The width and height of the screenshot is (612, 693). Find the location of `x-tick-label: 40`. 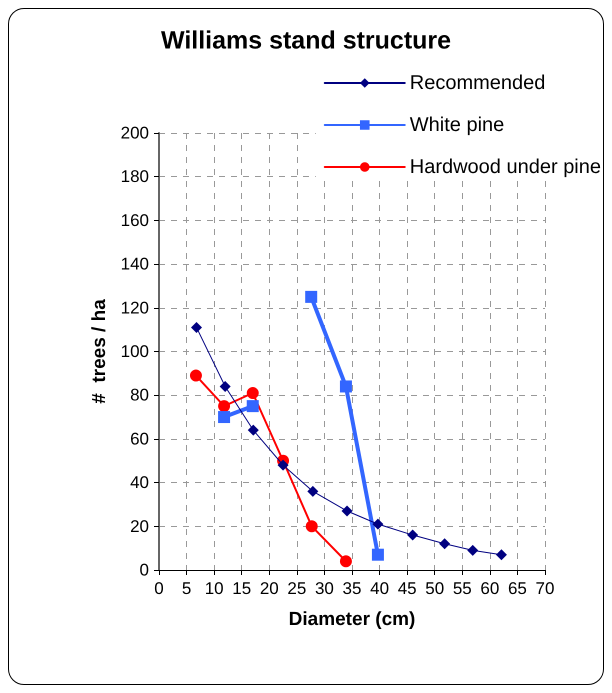

x-tick-label: 40 is located at coordinates (380, 588).